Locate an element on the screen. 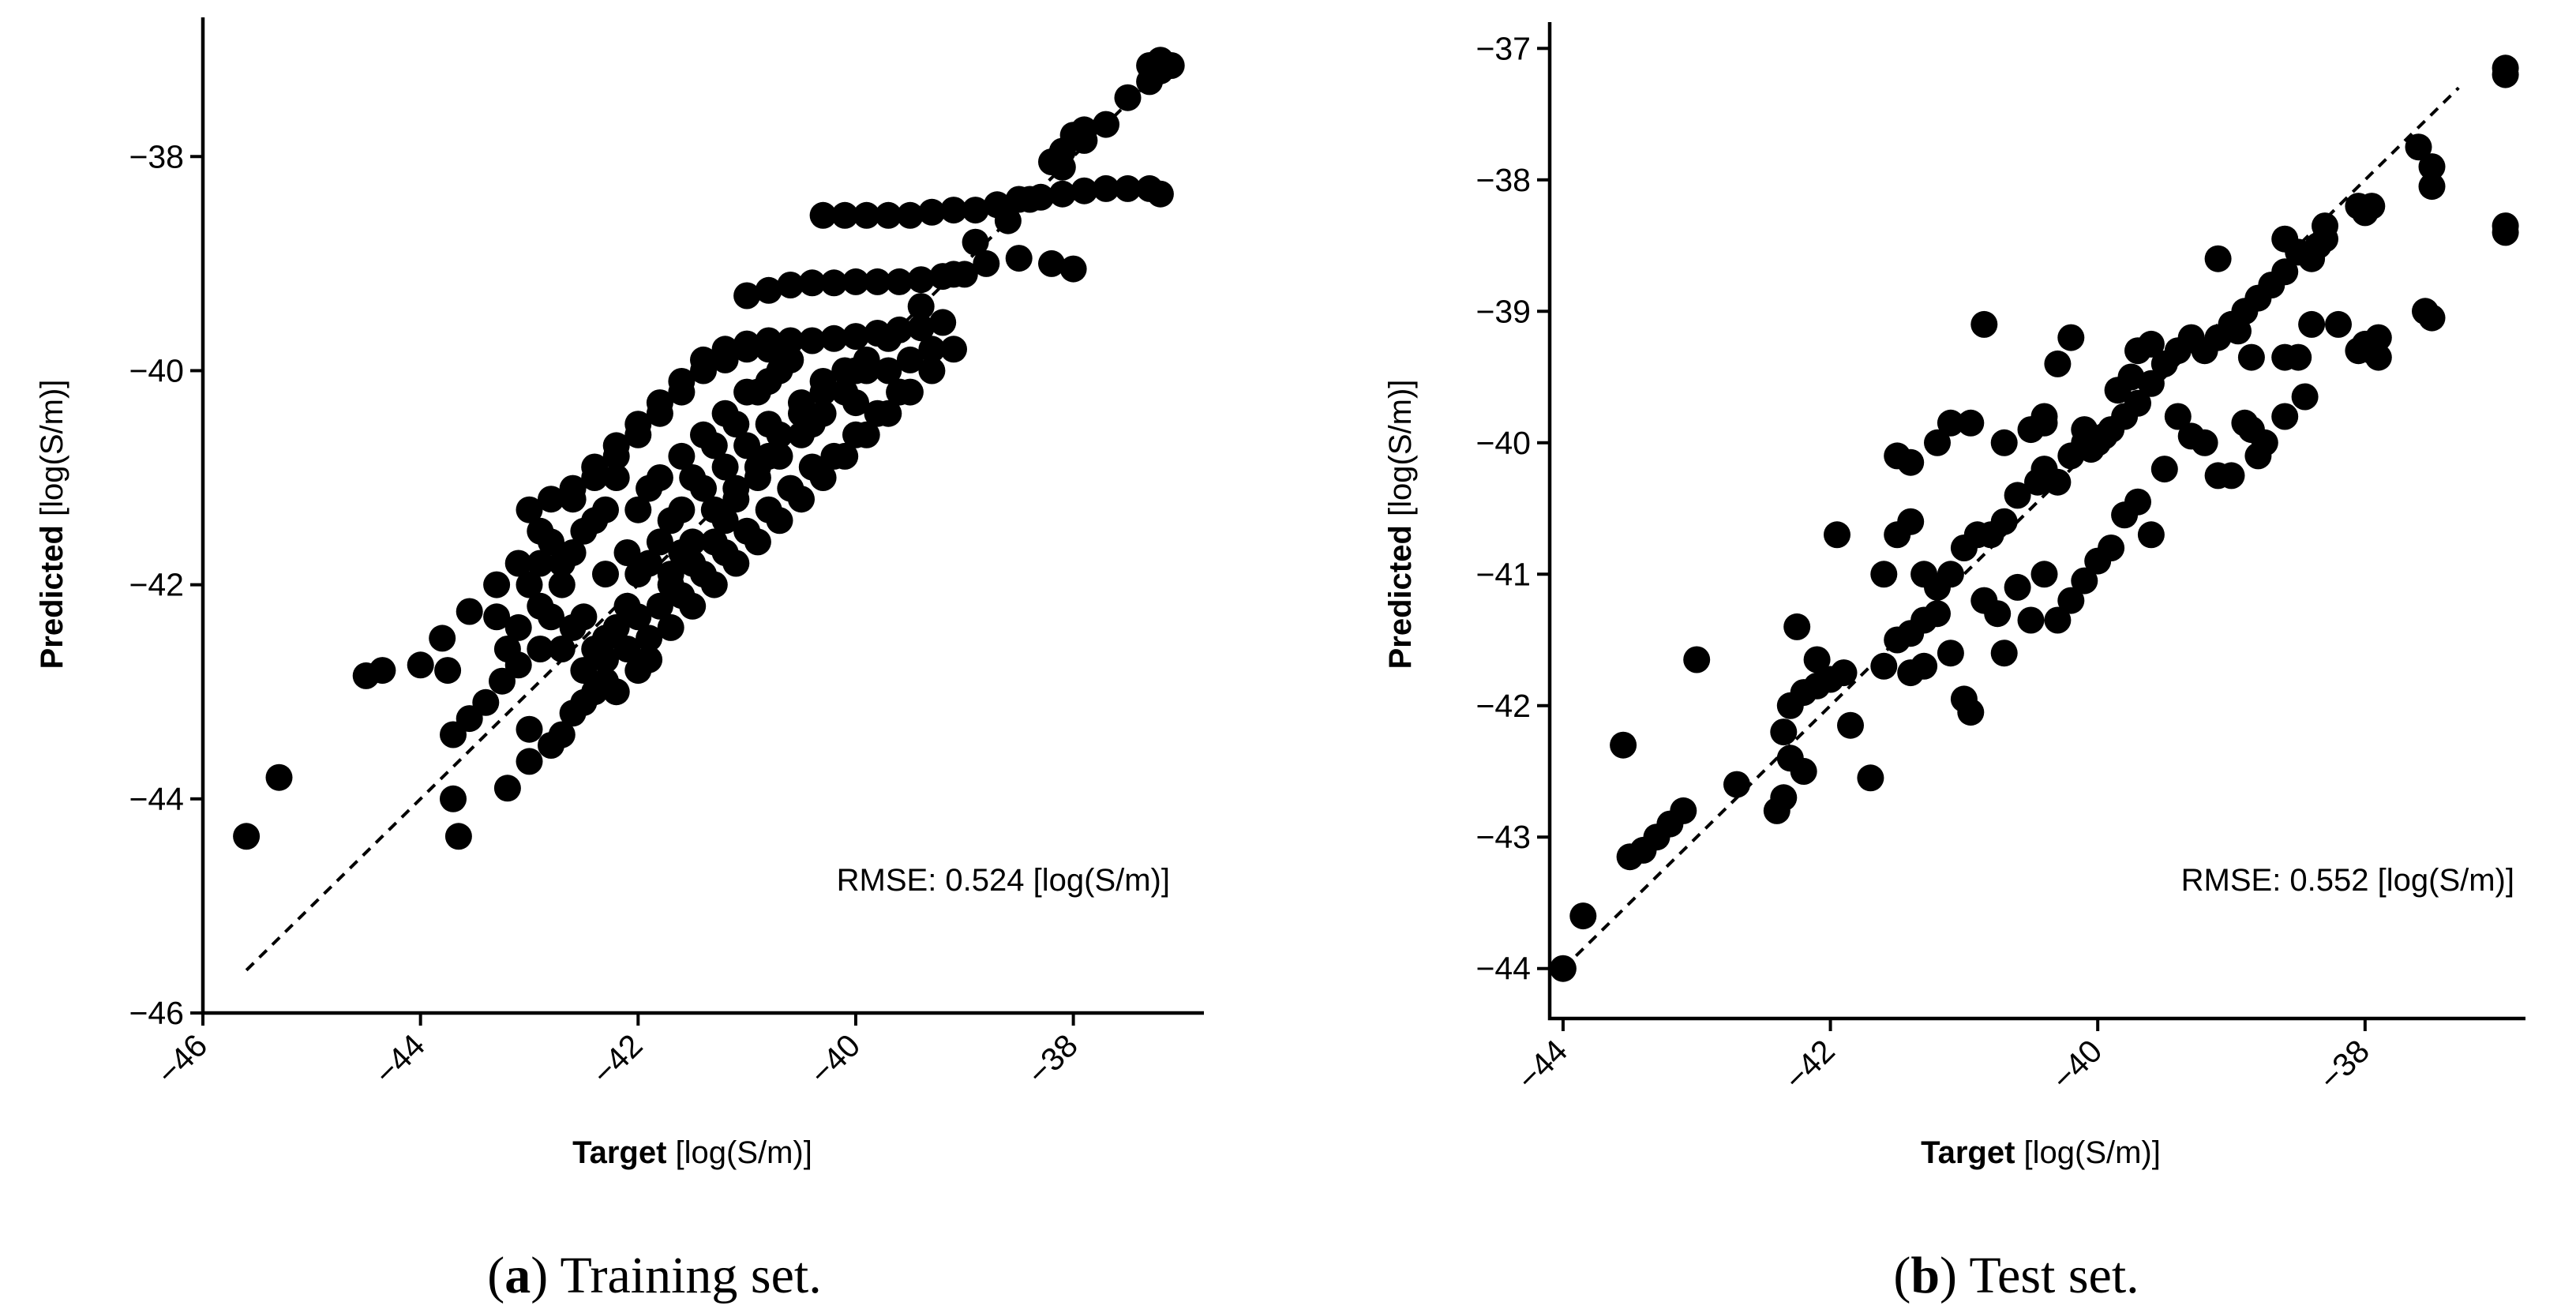 The width and height of the screenshot is (2576, 1313). panel-a-y-tick-label: −44 is located at coordinates (156, 799).